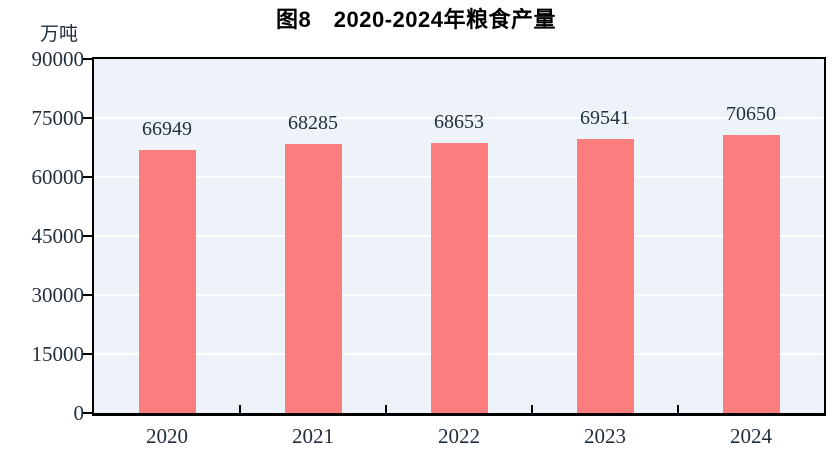 This screenshot has height=460, width=832. I want to click on bar-value-label-2020: 66949, so click(167, 128).